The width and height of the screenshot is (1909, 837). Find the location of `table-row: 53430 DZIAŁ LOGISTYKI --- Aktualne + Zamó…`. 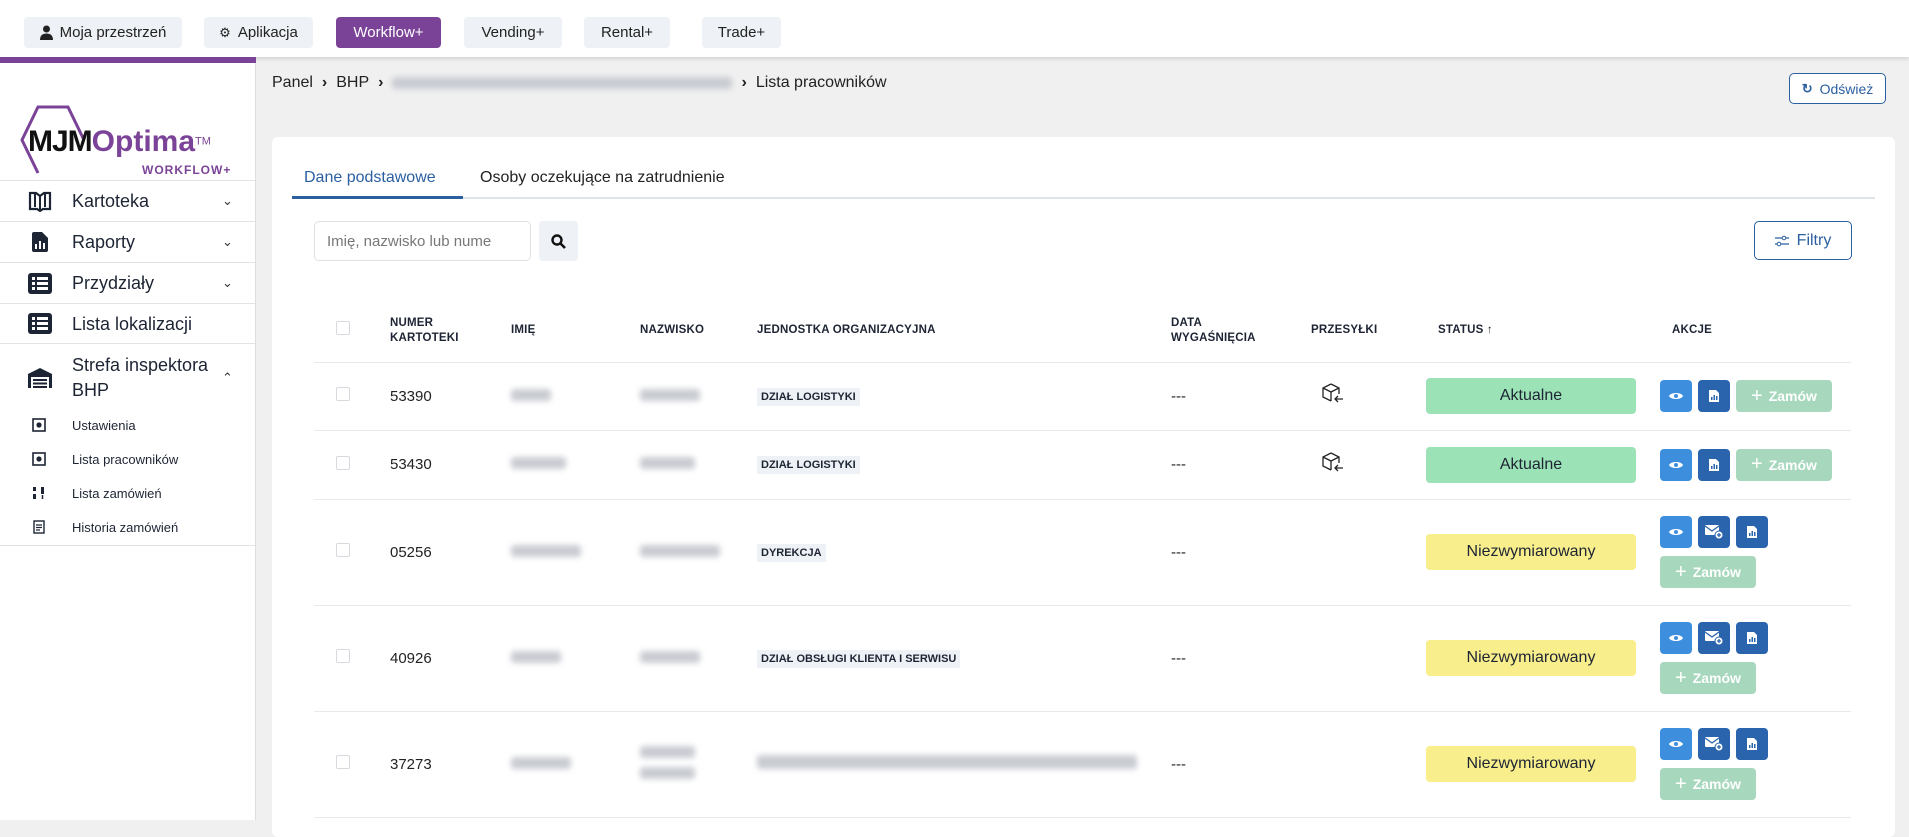

table-row: 53430 DZIAŁ LOGISTYKI --- Aktualne + Zamó… is located at coordinates (1082, 465).